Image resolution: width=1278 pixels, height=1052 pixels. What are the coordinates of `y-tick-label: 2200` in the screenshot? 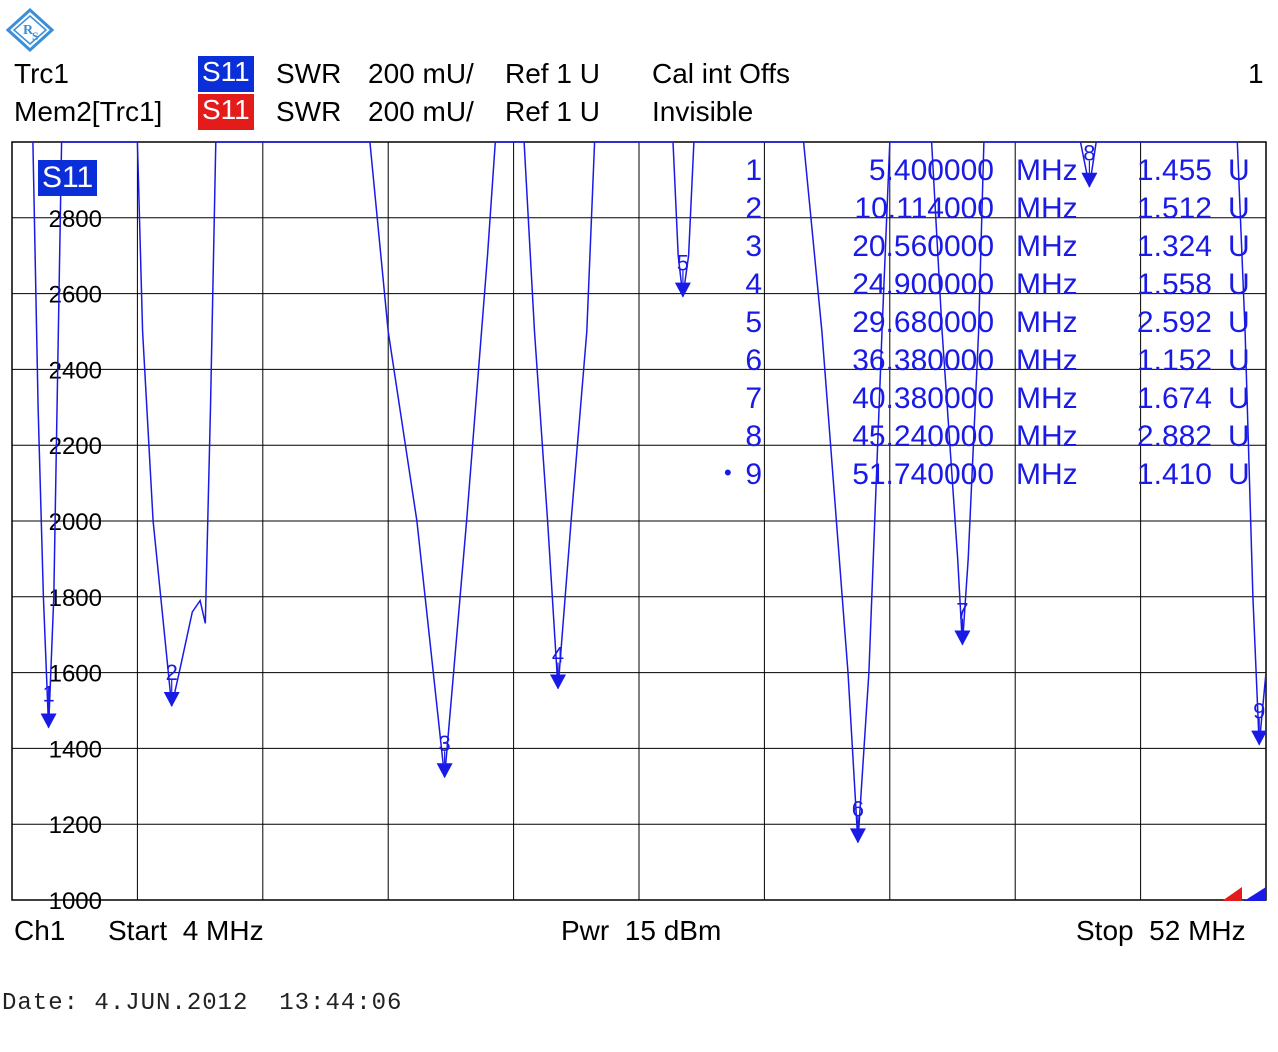 It's located at (75, 446).